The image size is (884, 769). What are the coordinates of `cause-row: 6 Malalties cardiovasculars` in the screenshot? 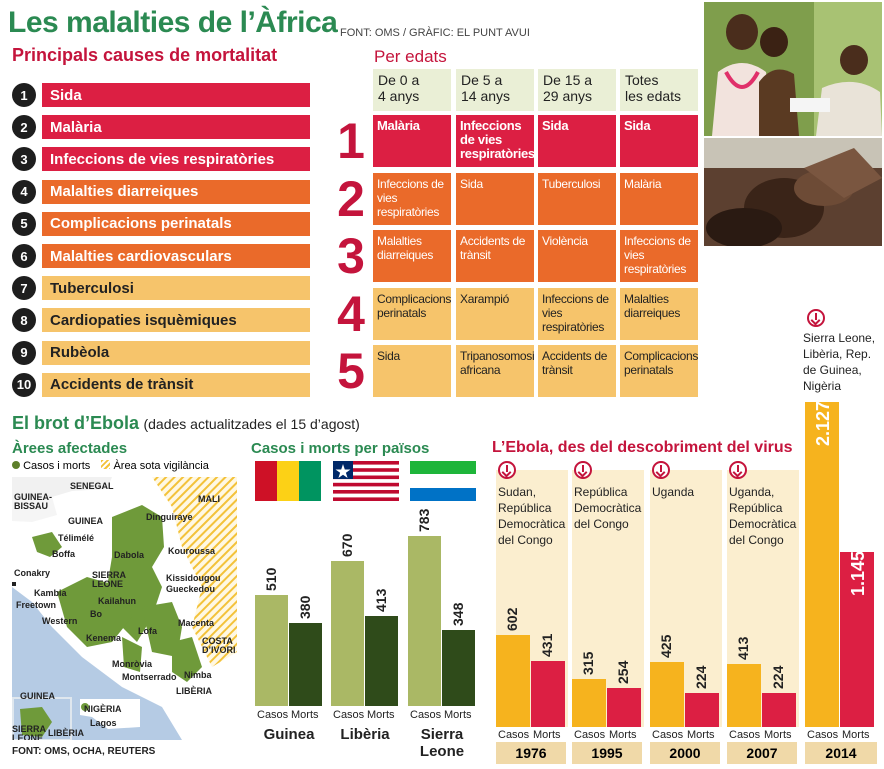 It's located at (161, 256).